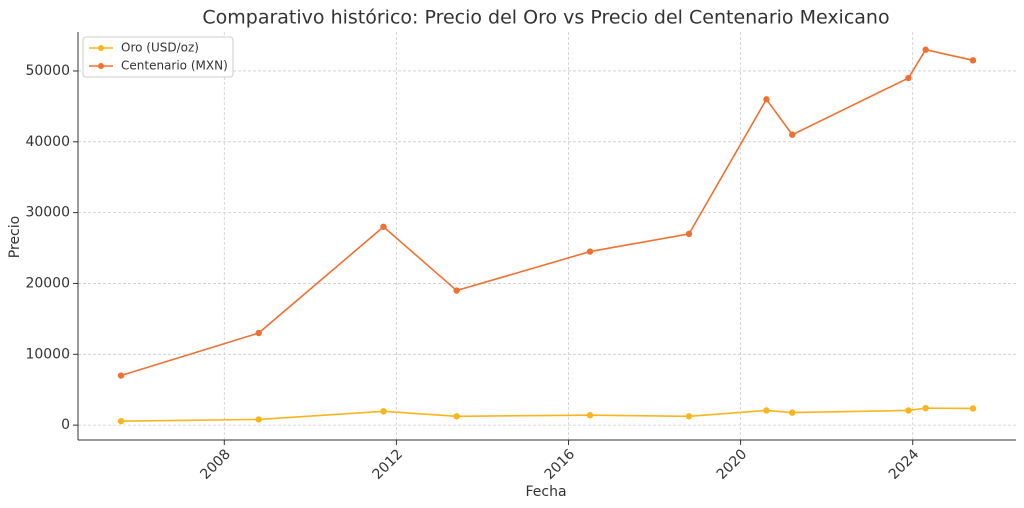  Describe the element at coordinates (47, 354) in the screenshot. I see `y-tick-label: 10000` at that location.